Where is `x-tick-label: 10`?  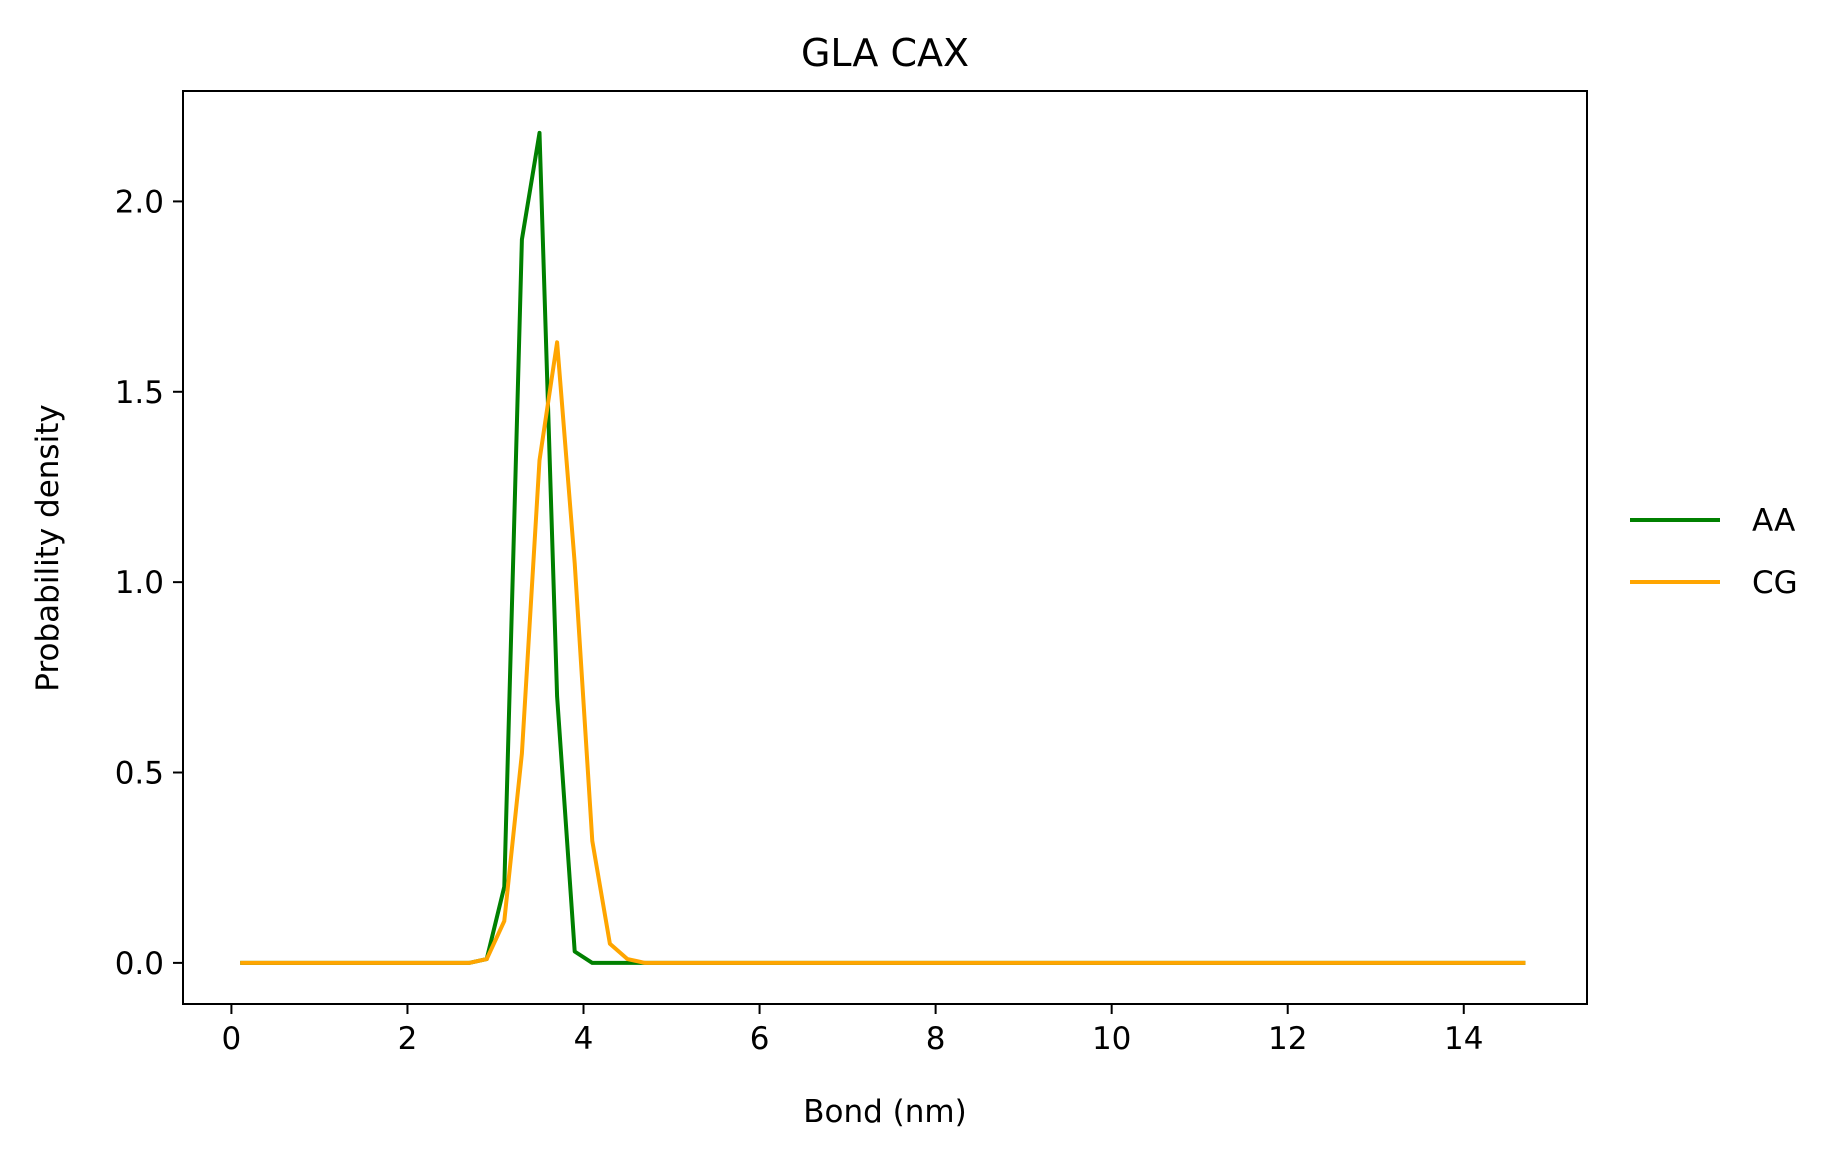 x-tick-label: 10 is located at coordinates (1111, 1039).